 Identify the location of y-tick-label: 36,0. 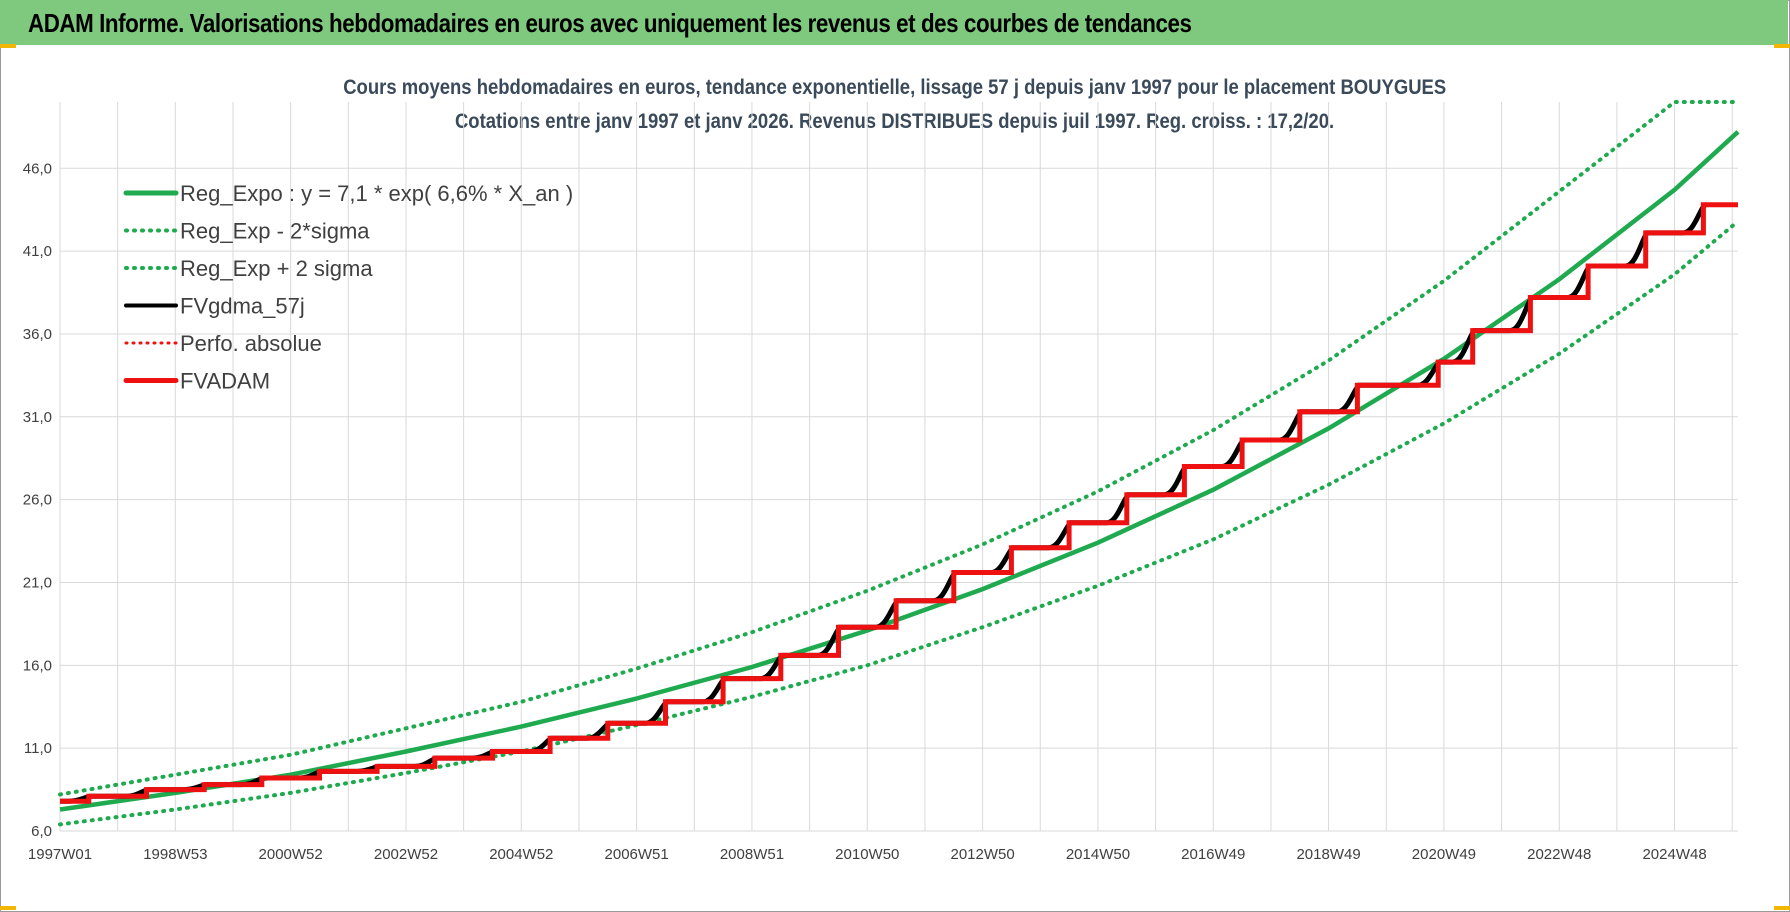
(37, 334).